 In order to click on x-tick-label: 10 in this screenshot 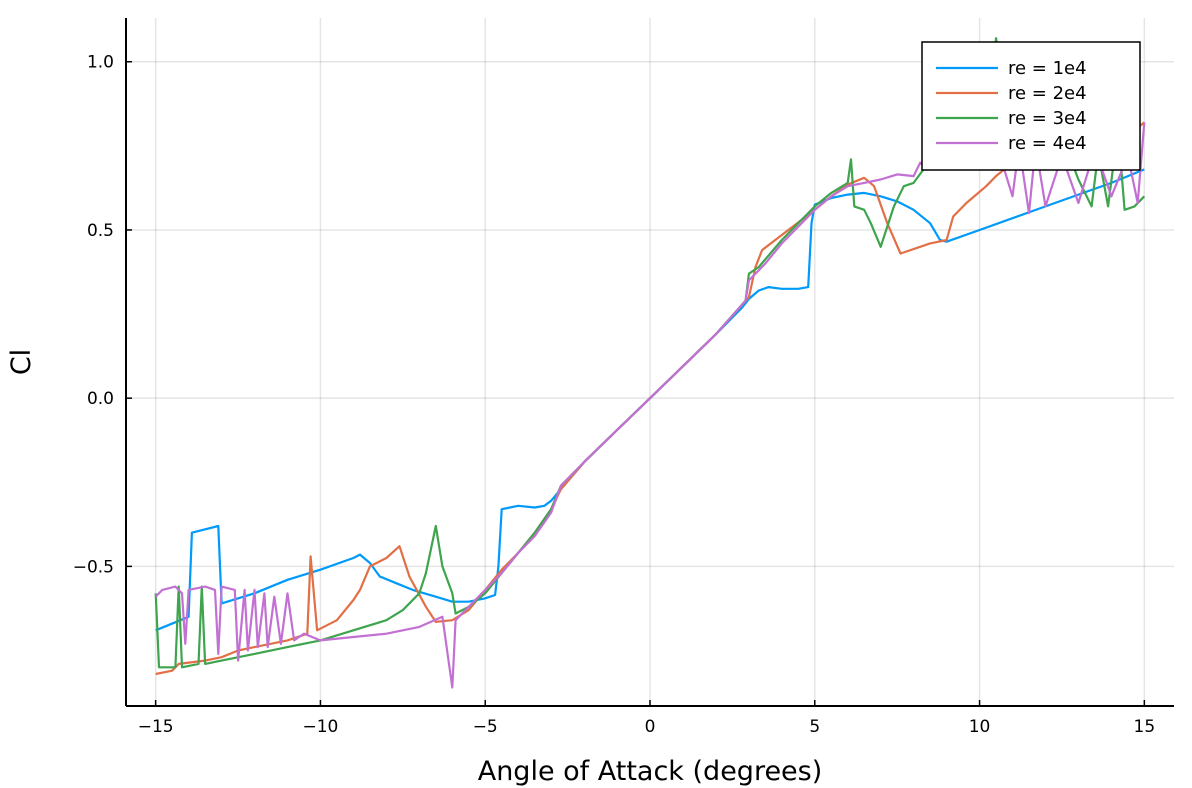, I will do `click(980, 727)`.